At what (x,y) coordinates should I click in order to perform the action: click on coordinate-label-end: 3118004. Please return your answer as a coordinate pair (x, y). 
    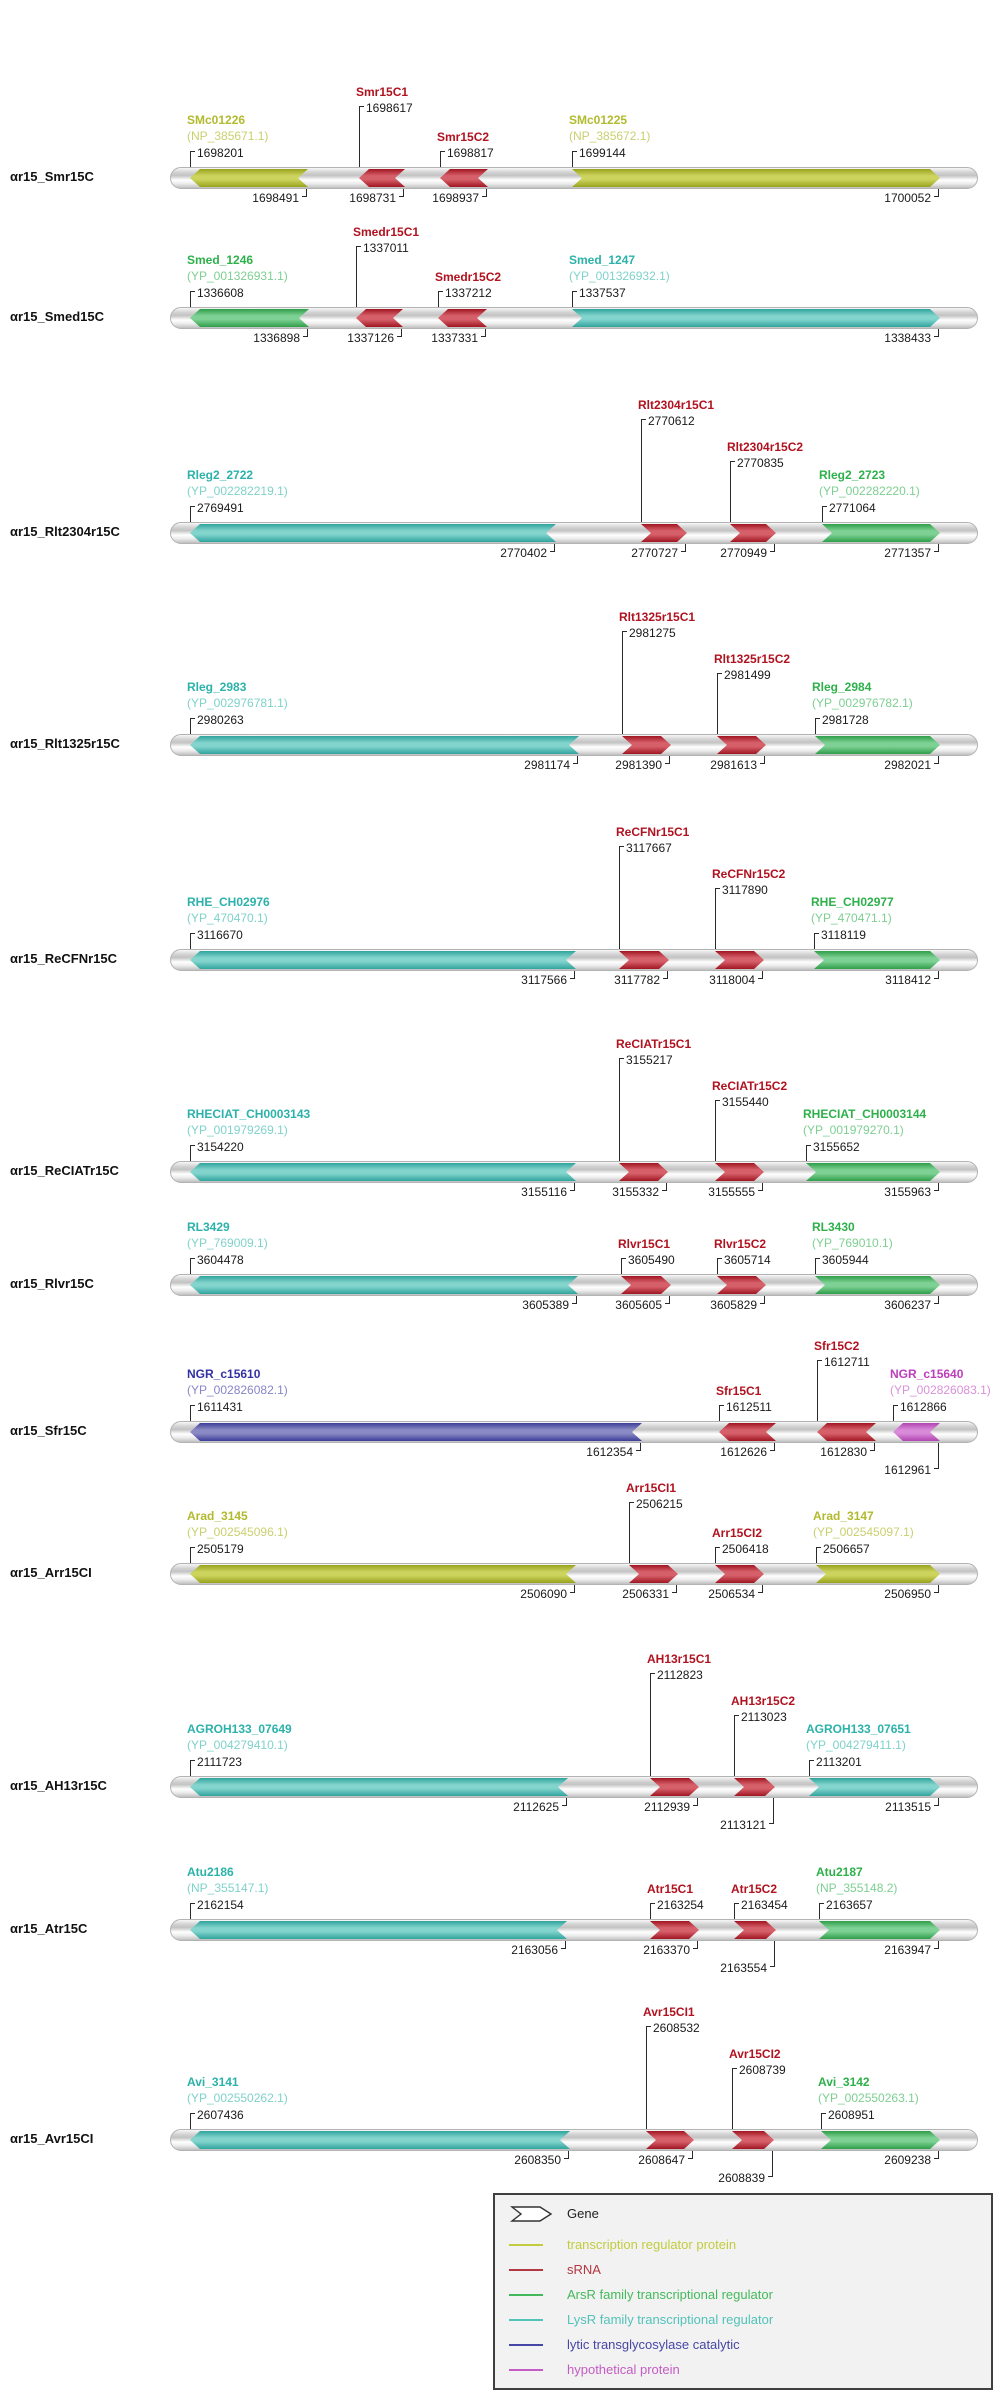
    Looking at the image, I should click on (732, 980).